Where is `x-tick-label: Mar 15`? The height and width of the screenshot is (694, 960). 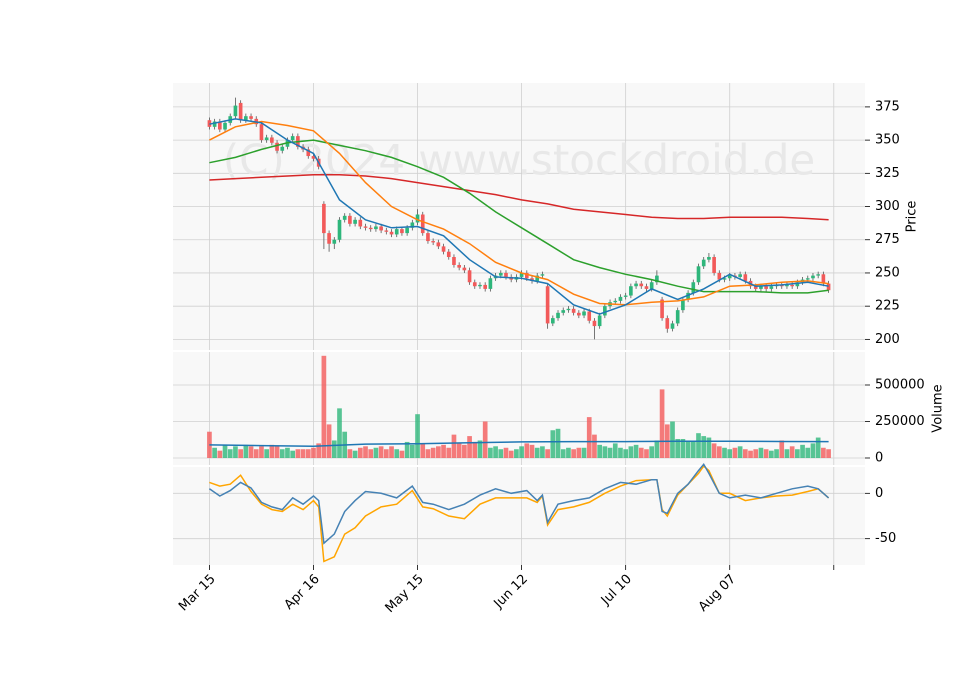 x-tick-label: Mar 15 is located at coordinates (197, 593).